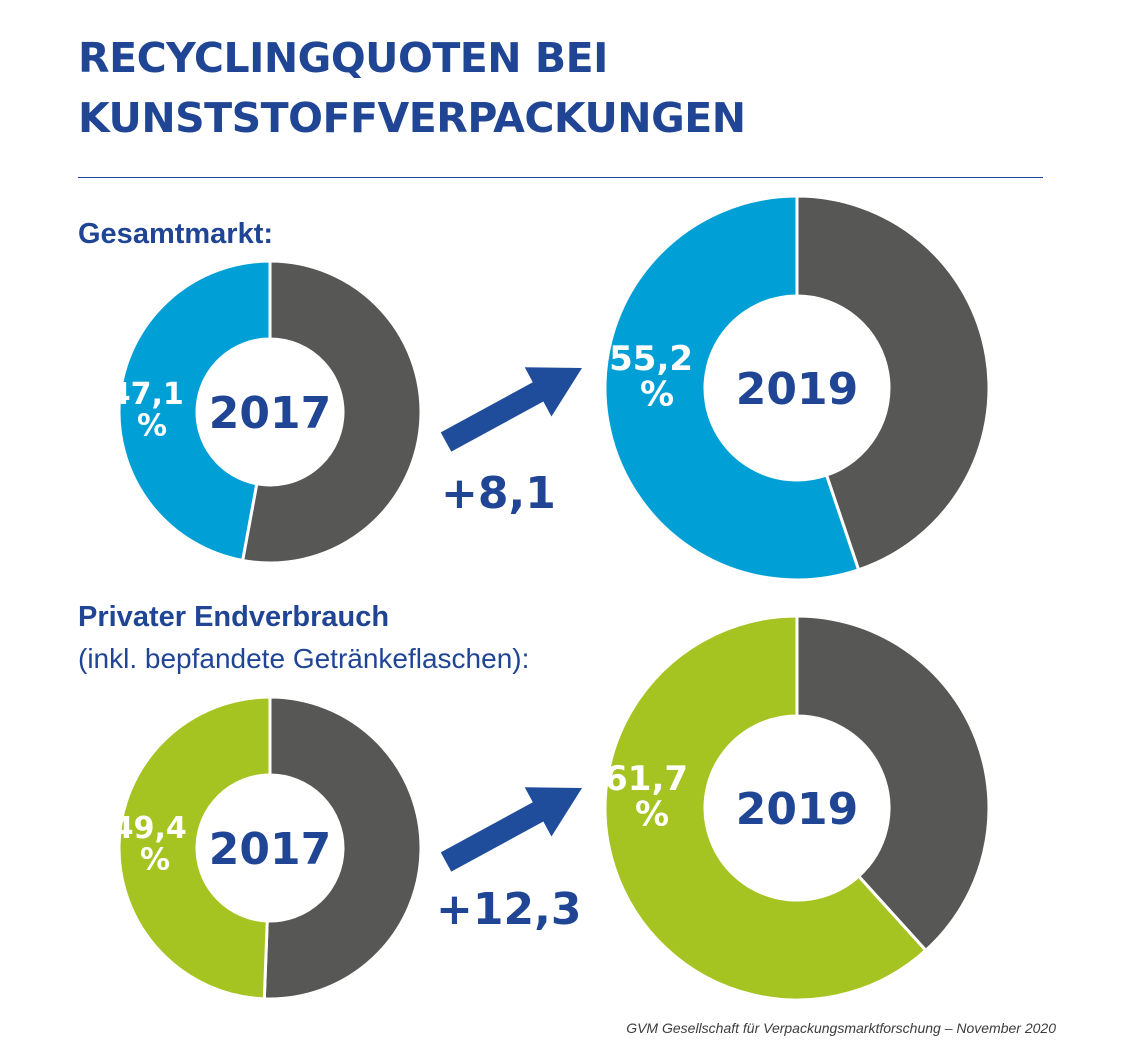  I want to click on delta-label: +8,1, so click(498, 493).